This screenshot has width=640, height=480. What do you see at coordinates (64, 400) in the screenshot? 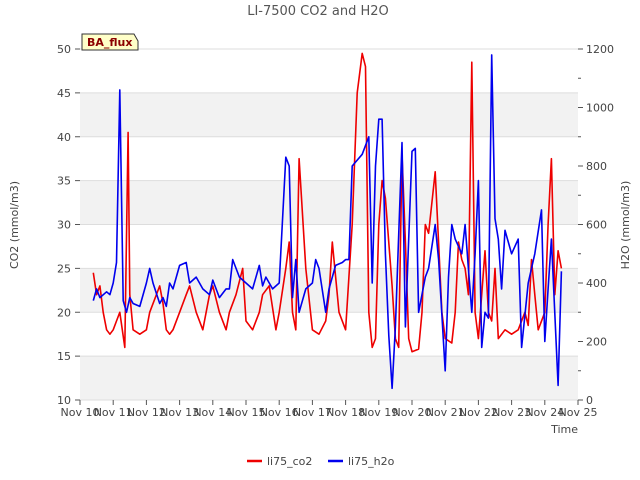
I see `y-tick-label: 10` at bounding box center [64, 400].